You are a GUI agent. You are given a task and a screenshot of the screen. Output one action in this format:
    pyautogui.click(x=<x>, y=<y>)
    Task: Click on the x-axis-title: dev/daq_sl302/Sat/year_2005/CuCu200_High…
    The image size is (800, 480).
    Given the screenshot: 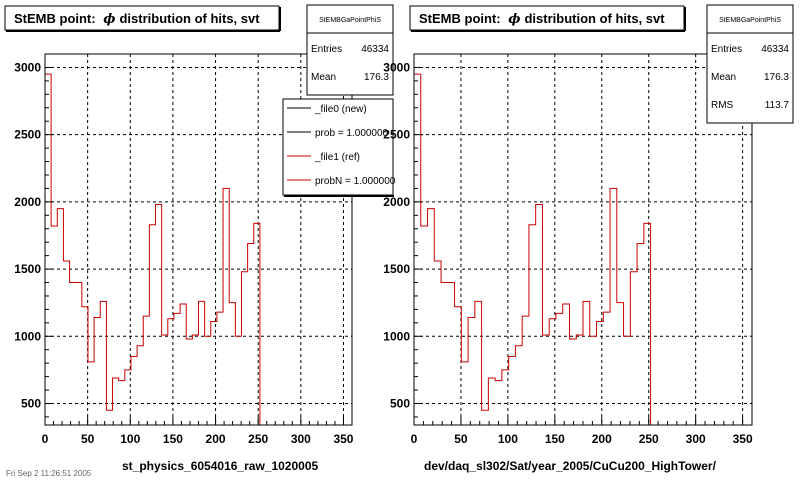 What is the action you would take?
    pyautogui.click(x=570, y=466)
    